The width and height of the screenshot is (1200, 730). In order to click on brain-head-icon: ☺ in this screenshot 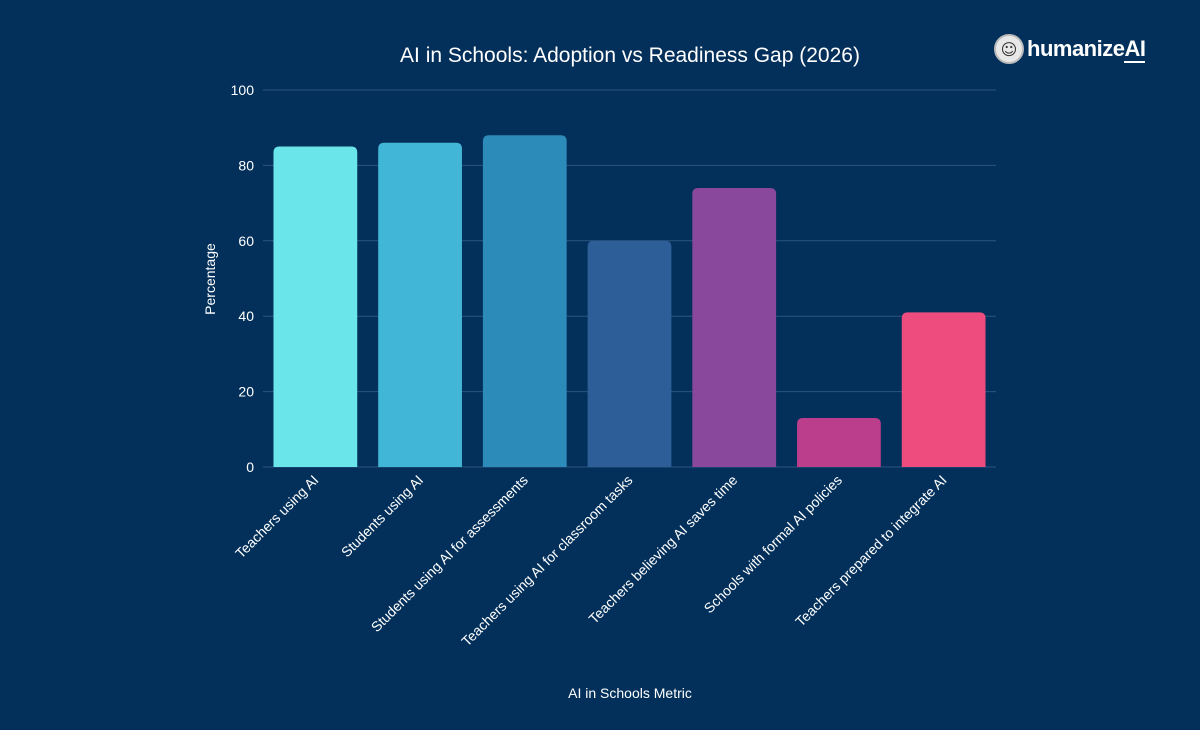, I will do `click(1009, 49)`.